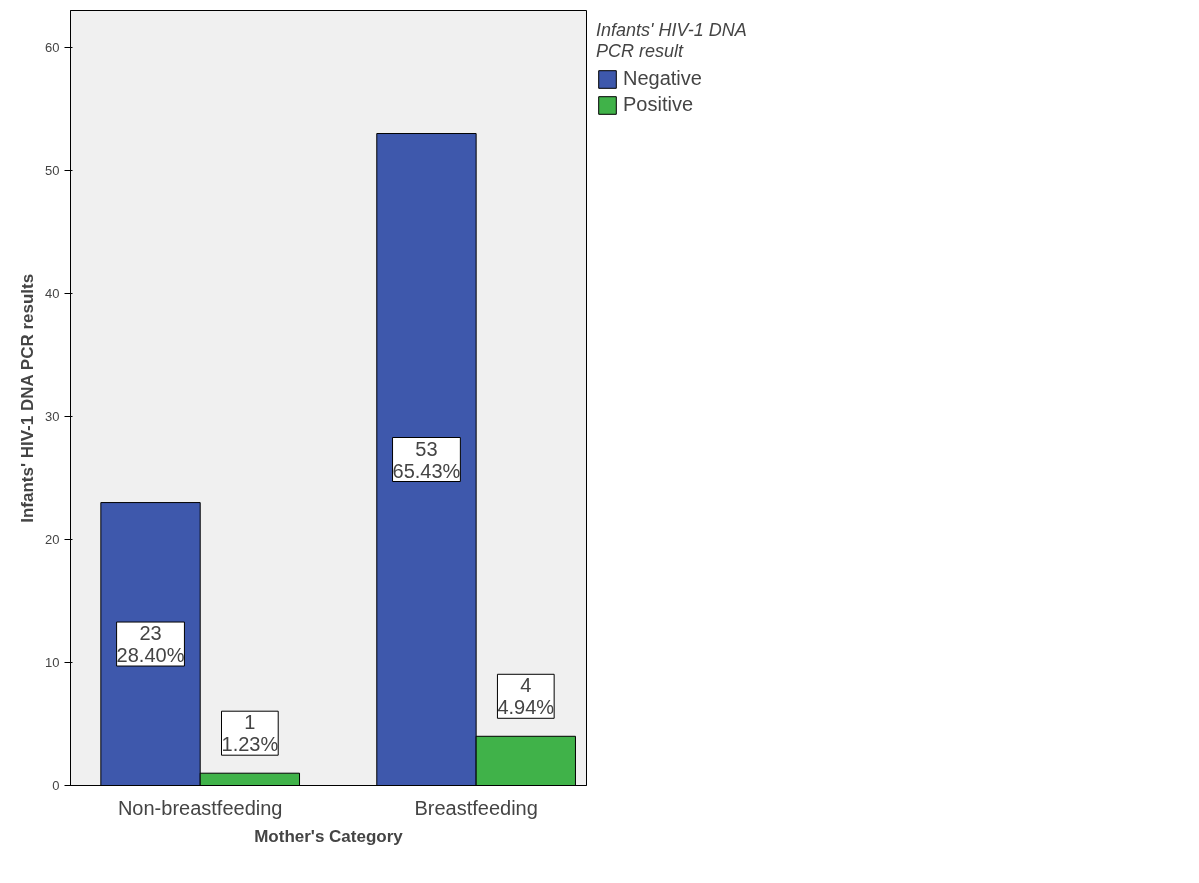 Image resolution: width=1199 pixels, height=883 pixels. What do you see at coordinates (250, 733) in the screenshot?
I see `data-label: 1 1.23%` at bounding box center [250, 733].